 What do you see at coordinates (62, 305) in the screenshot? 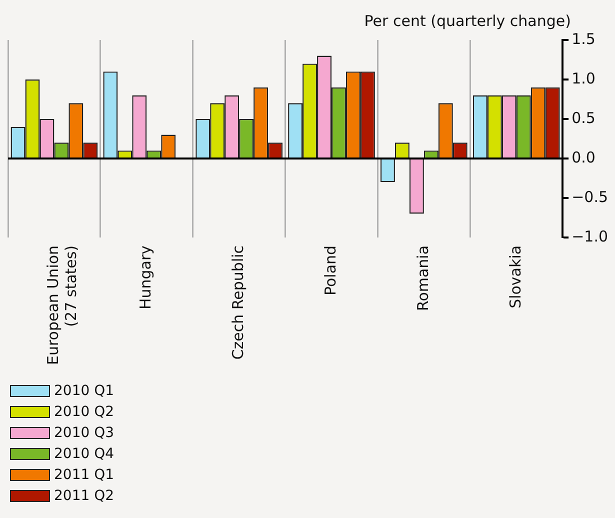
I see `x-tick-label: European Union (27 states)` at bounding box center [62, 305].